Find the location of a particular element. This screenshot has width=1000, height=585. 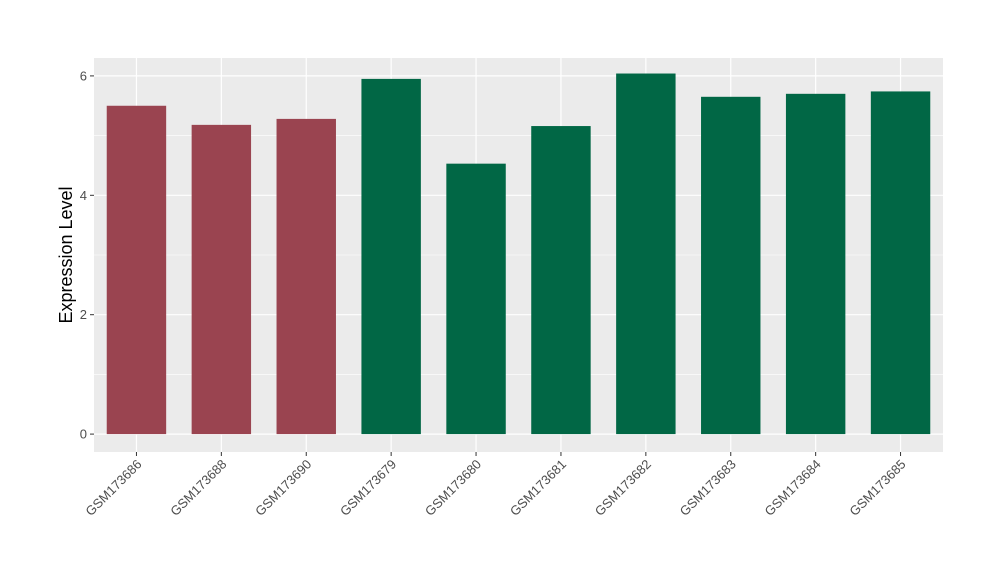

y-tick-label: 4 is located at coordinates (83, 195).